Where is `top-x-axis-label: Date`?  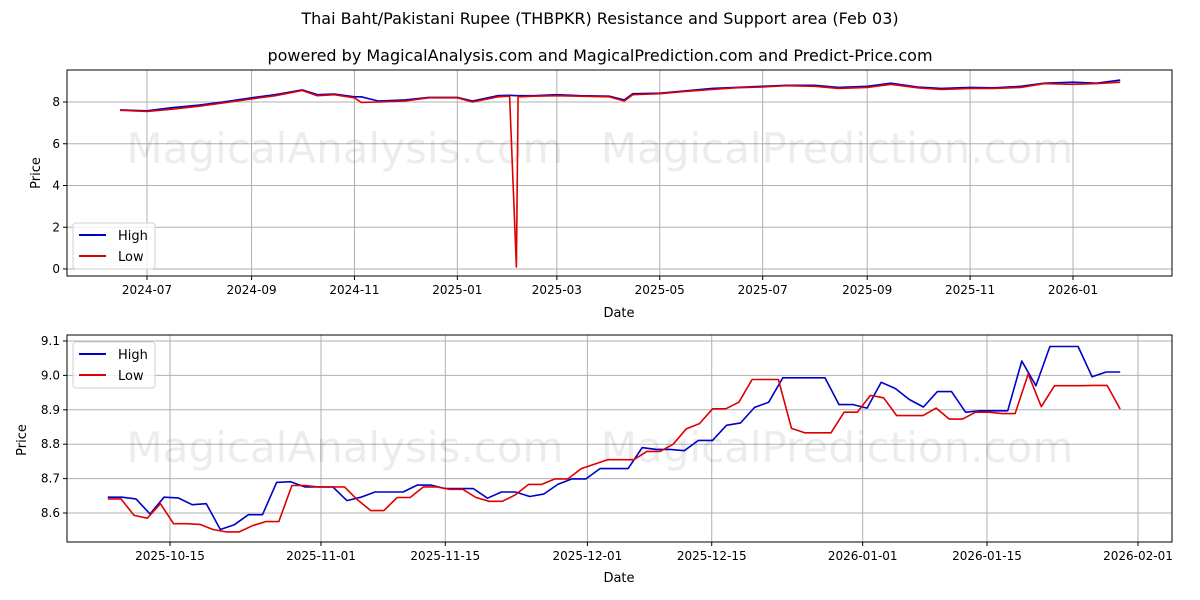 top-x-axis-label: Date is located at coordinates (618, 313).